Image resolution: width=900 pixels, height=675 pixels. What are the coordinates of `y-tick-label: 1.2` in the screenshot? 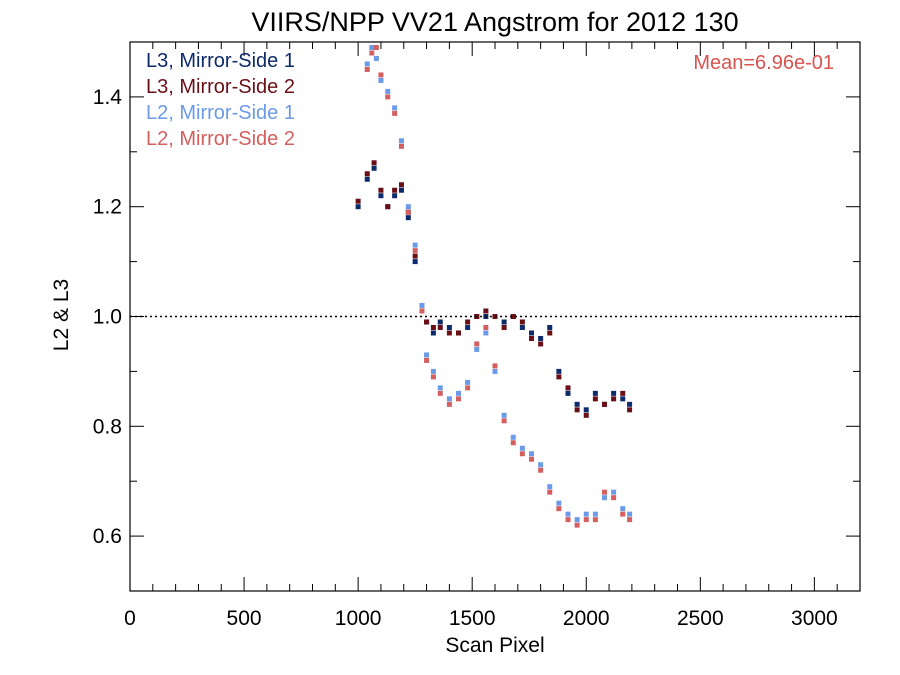 It's located at (107, 207).